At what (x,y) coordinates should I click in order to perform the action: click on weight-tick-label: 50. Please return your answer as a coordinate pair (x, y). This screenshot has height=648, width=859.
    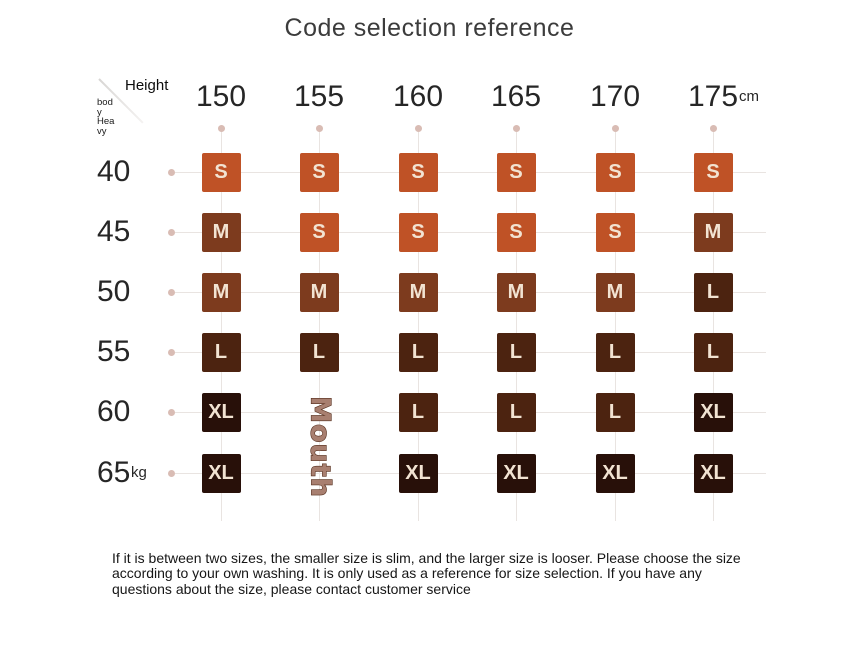
    Looking at the image, I should click on (114, 291).